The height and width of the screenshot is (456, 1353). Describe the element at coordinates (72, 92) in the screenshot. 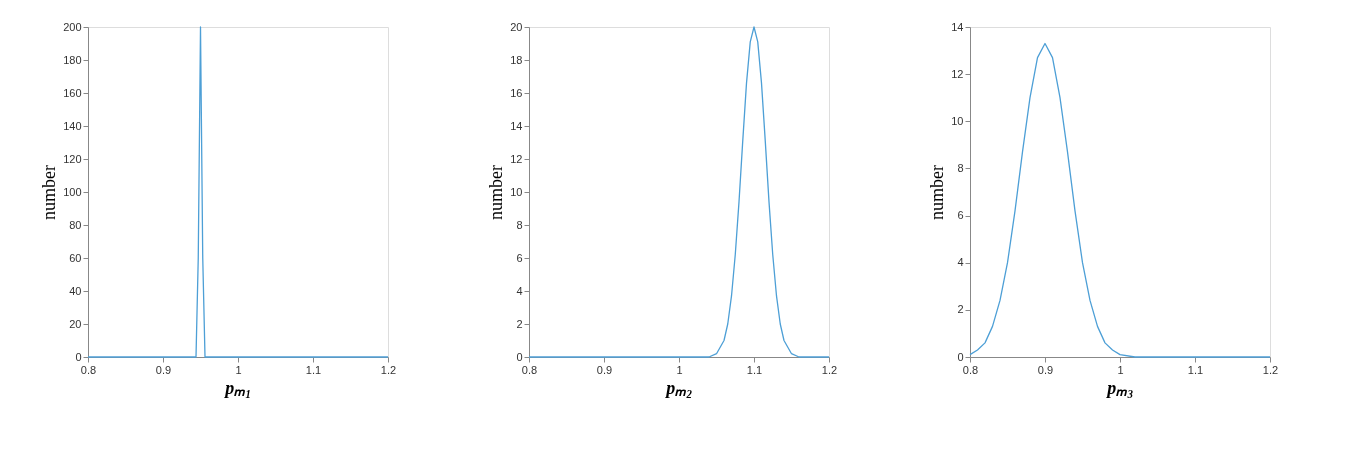

I see `y-tick-label: 160` at that location.